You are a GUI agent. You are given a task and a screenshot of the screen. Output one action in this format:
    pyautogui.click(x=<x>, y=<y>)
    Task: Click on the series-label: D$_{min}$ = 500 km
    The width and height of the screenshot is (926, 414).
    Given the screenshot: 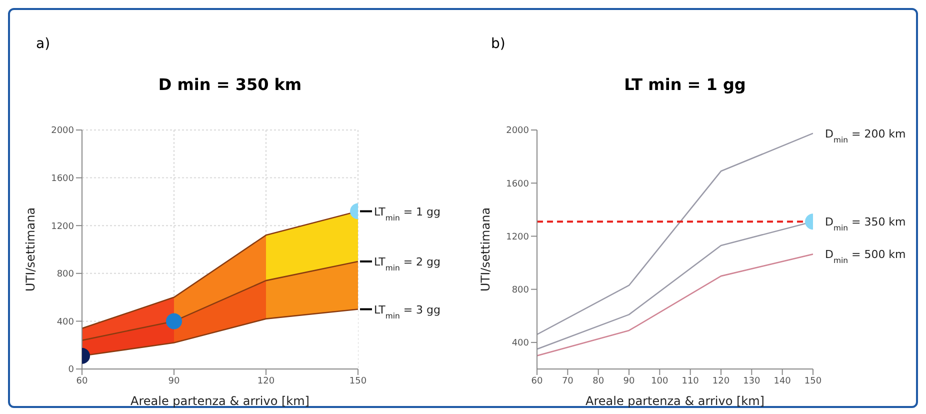 What is the action you would take?
    pyautogui.click(x=865, y=256)
    